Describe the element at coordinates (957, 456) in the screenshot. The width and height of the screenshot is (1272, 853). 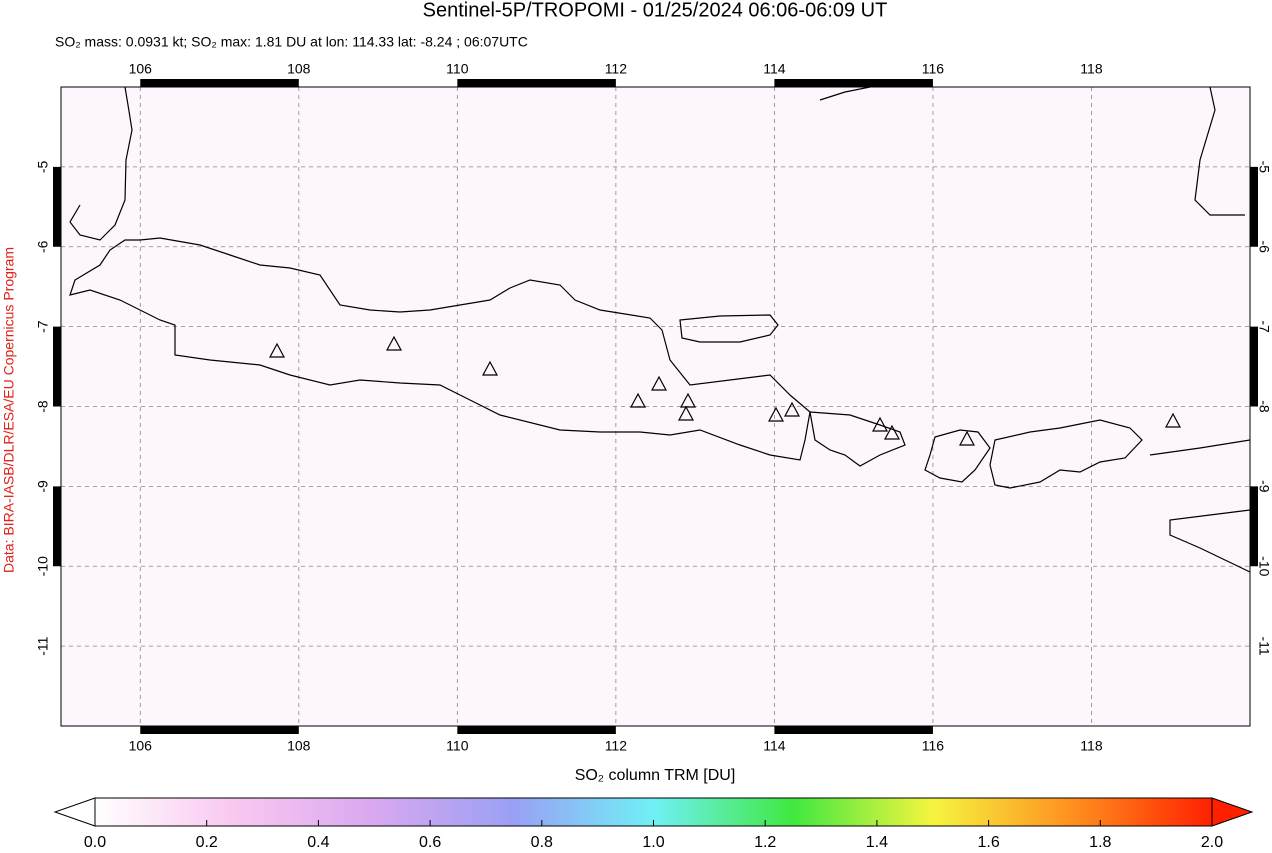
I see `coast-lombok` at that location.